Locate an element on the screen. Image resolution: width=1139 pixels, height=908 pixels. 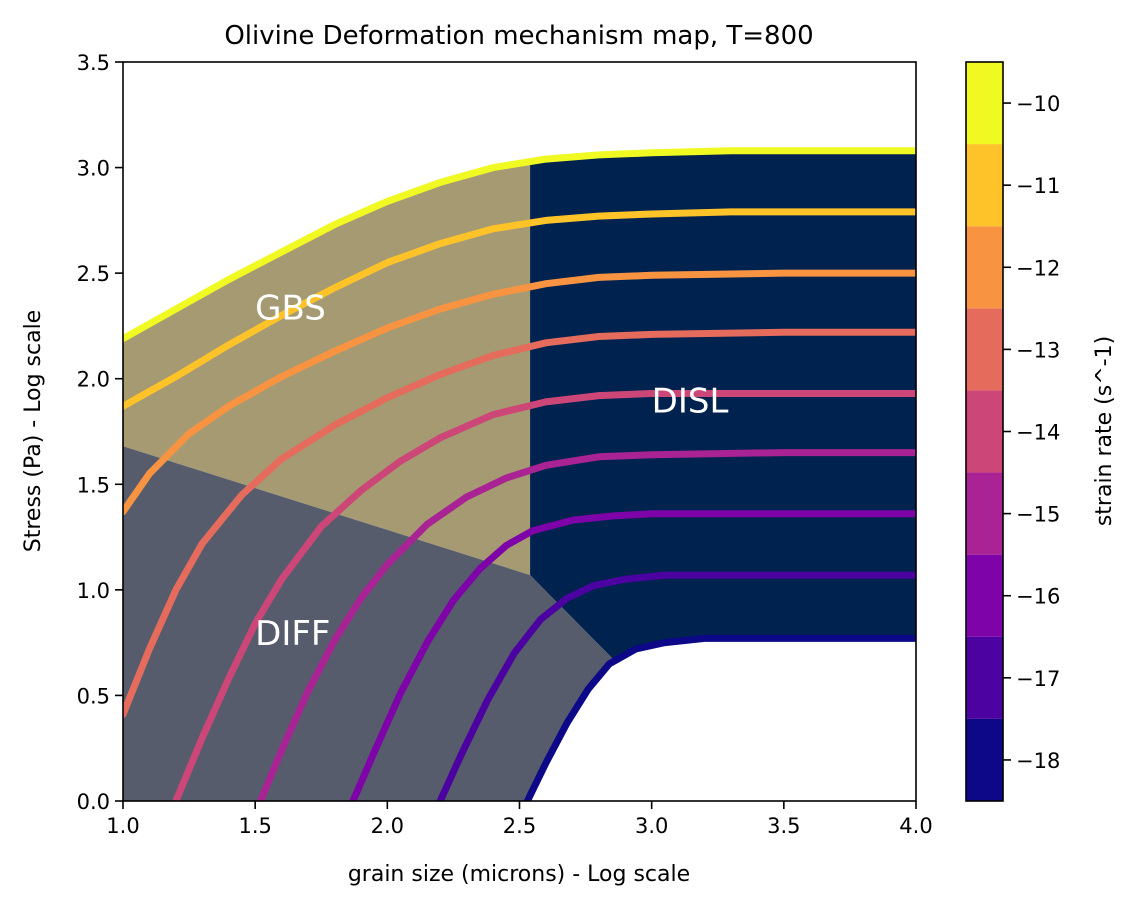
x-tick-label: 2.5 is located at coordinates (519, 826).